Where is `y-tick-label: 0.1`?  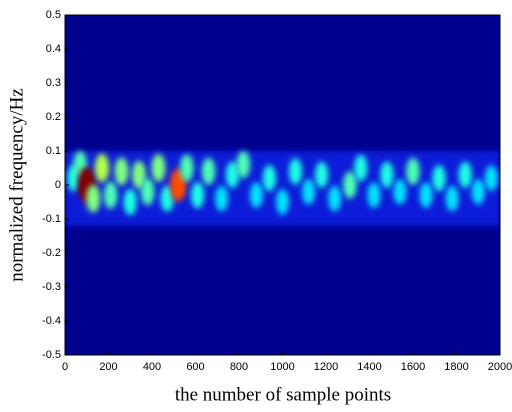
y-tick-label: 0.1 is located at coordinates (53, 151).